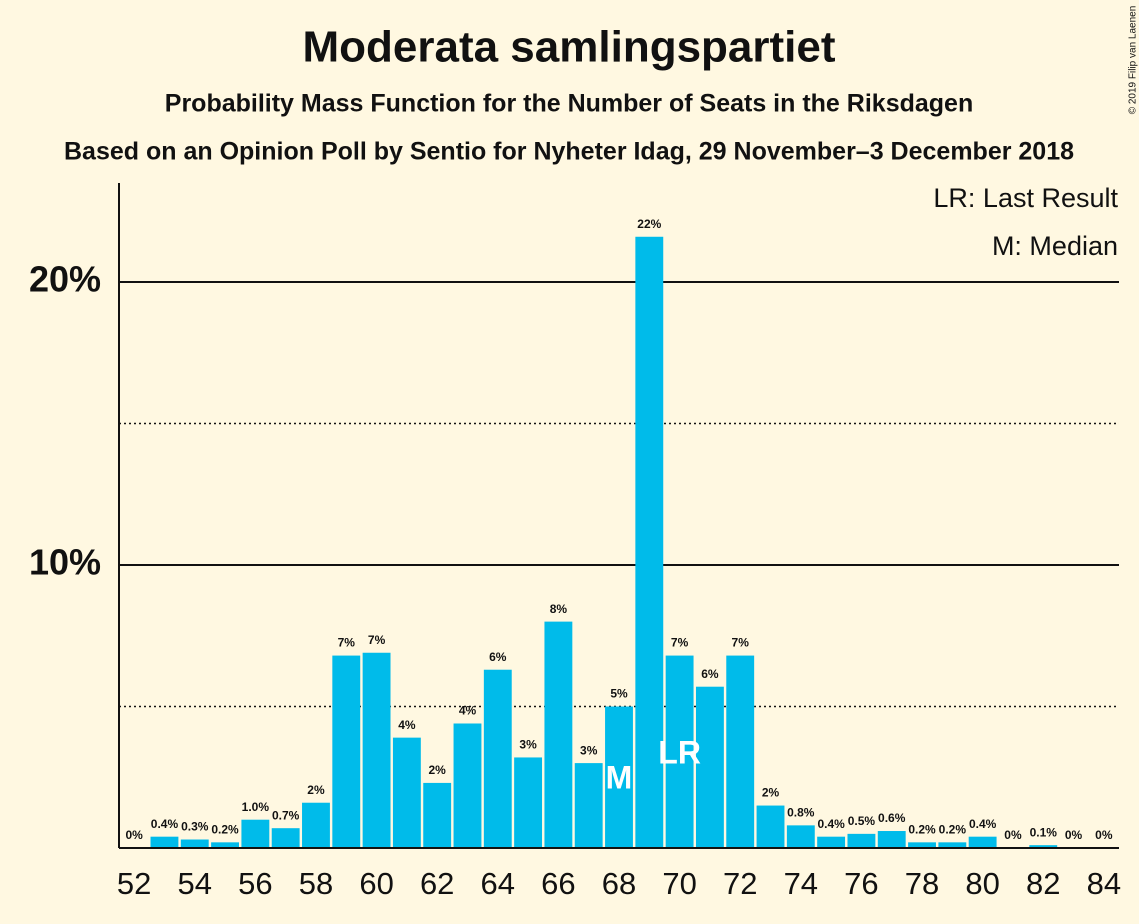 This screenshot has width=1139, height=924. I want to click on value-label: 0.6%, so click(892, 818).